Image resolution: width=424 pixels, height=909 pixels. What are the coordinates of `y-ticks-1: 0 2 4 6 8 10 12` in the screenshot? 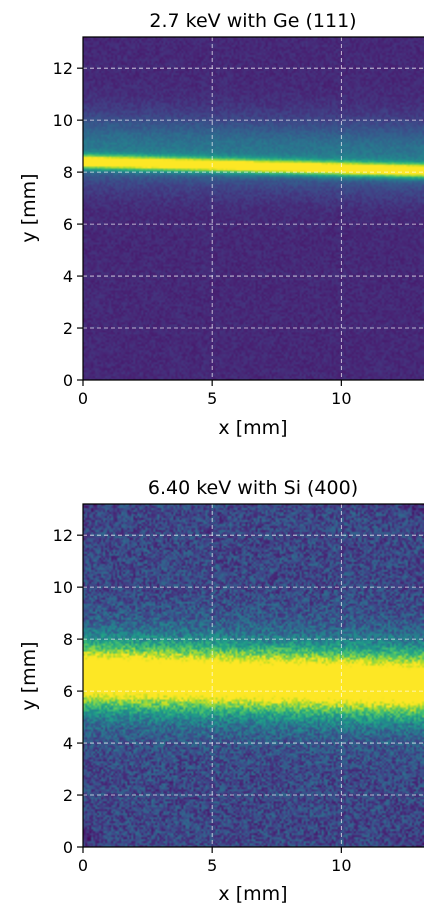 It's located at (68, 224).